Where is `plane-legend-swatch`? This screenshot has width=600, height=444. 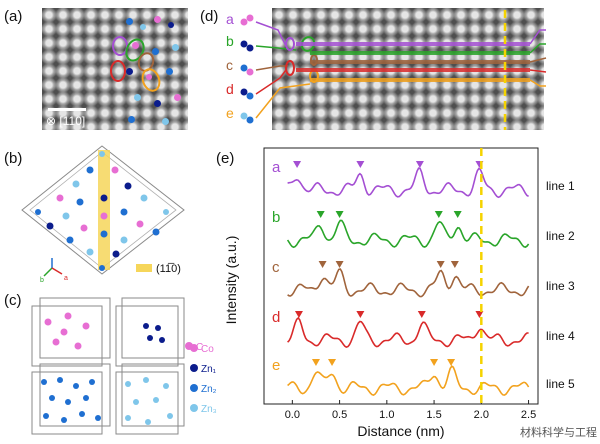 plane-legend-swatch is located at coordinates (144, 268).